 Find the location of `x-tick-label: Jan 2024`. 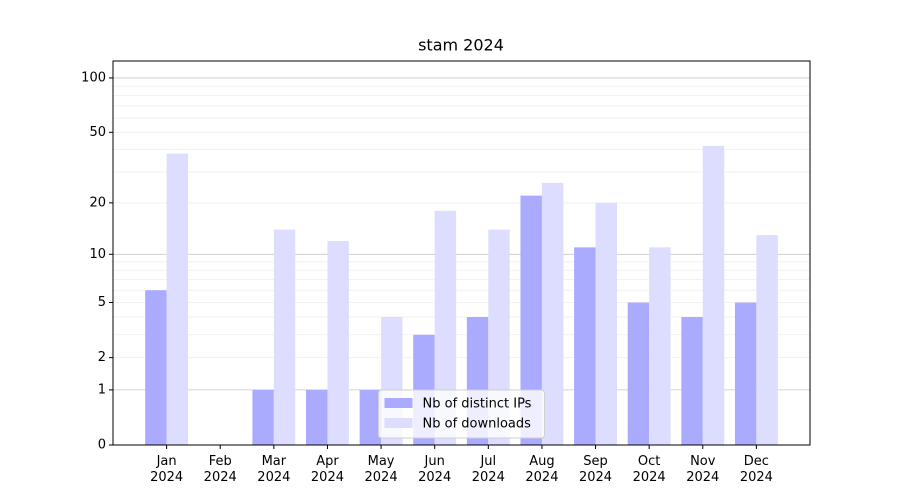

x-tick-label: Jan 2024 is located at coordinates (166, 469).